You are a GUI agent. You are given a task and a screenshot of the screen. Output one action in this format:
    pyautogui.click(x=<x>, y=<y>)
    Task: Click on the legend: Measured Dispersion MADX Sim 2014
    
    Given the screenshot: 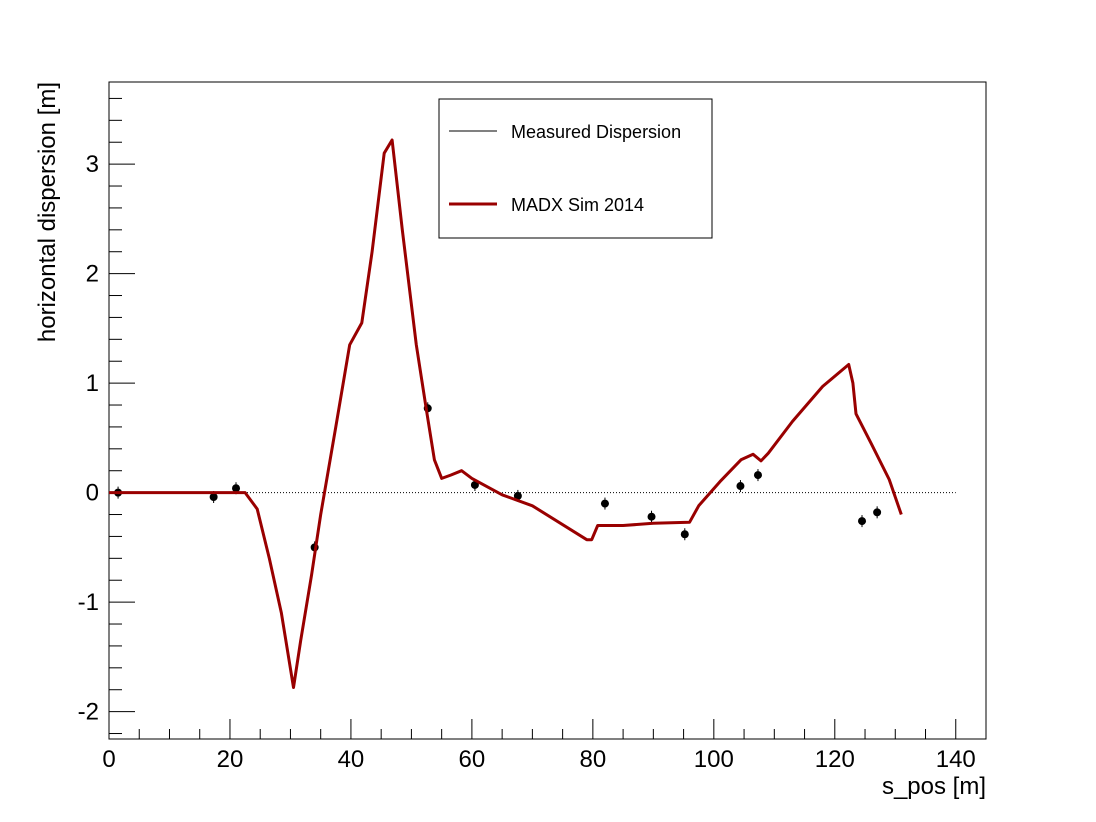 What is the action you would take?
    pyautogui.click(x=575, y=168)
    